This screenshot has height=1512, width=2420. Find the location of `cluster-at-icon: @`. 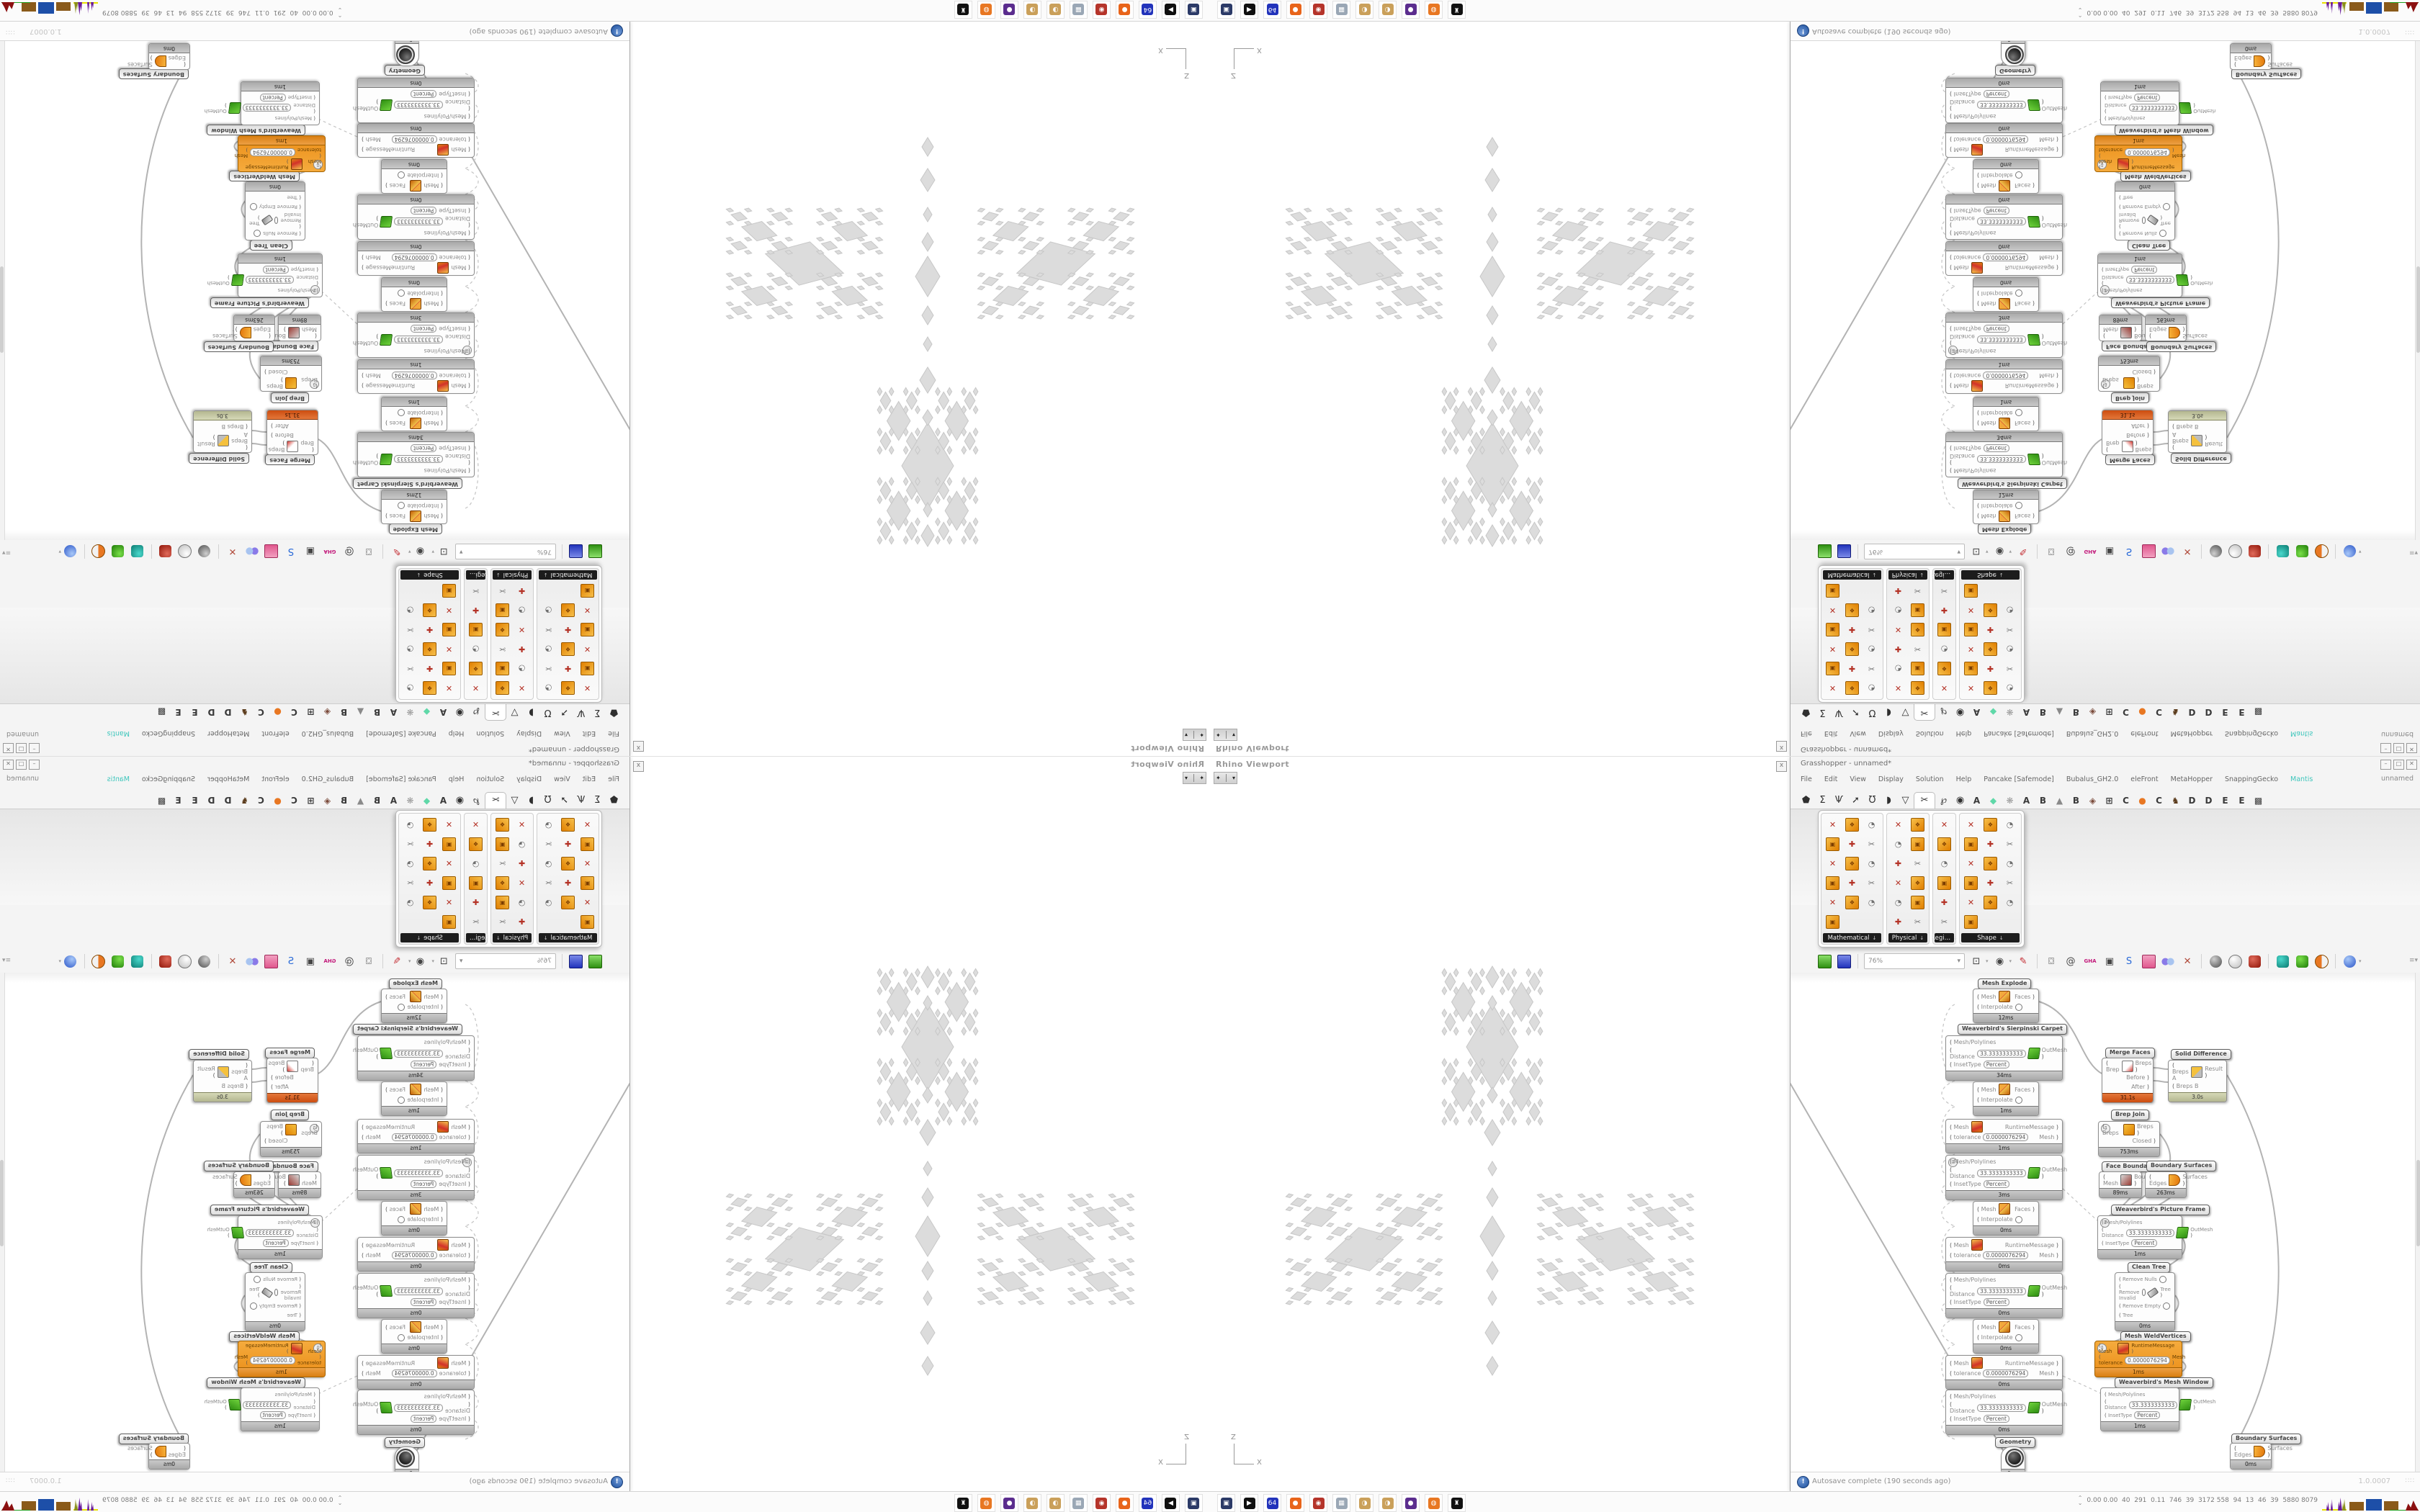

cluster-at-icon: @ is located at coordinates (2071, 961).